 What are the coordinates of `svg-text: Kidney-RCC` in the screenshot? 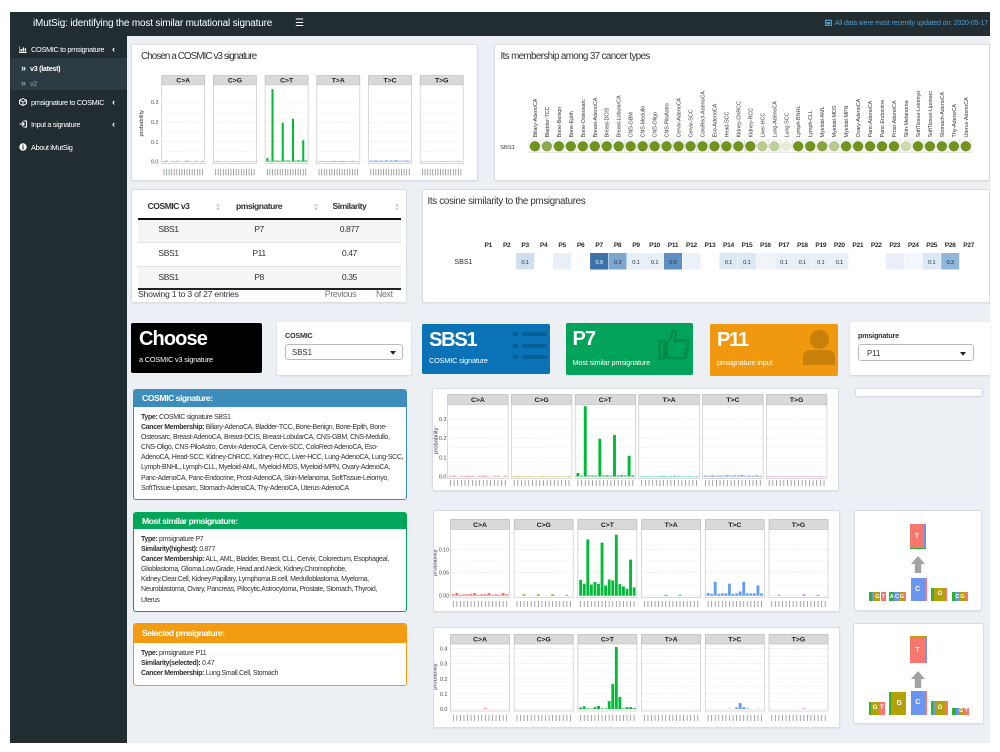 It's located at (751, 123).